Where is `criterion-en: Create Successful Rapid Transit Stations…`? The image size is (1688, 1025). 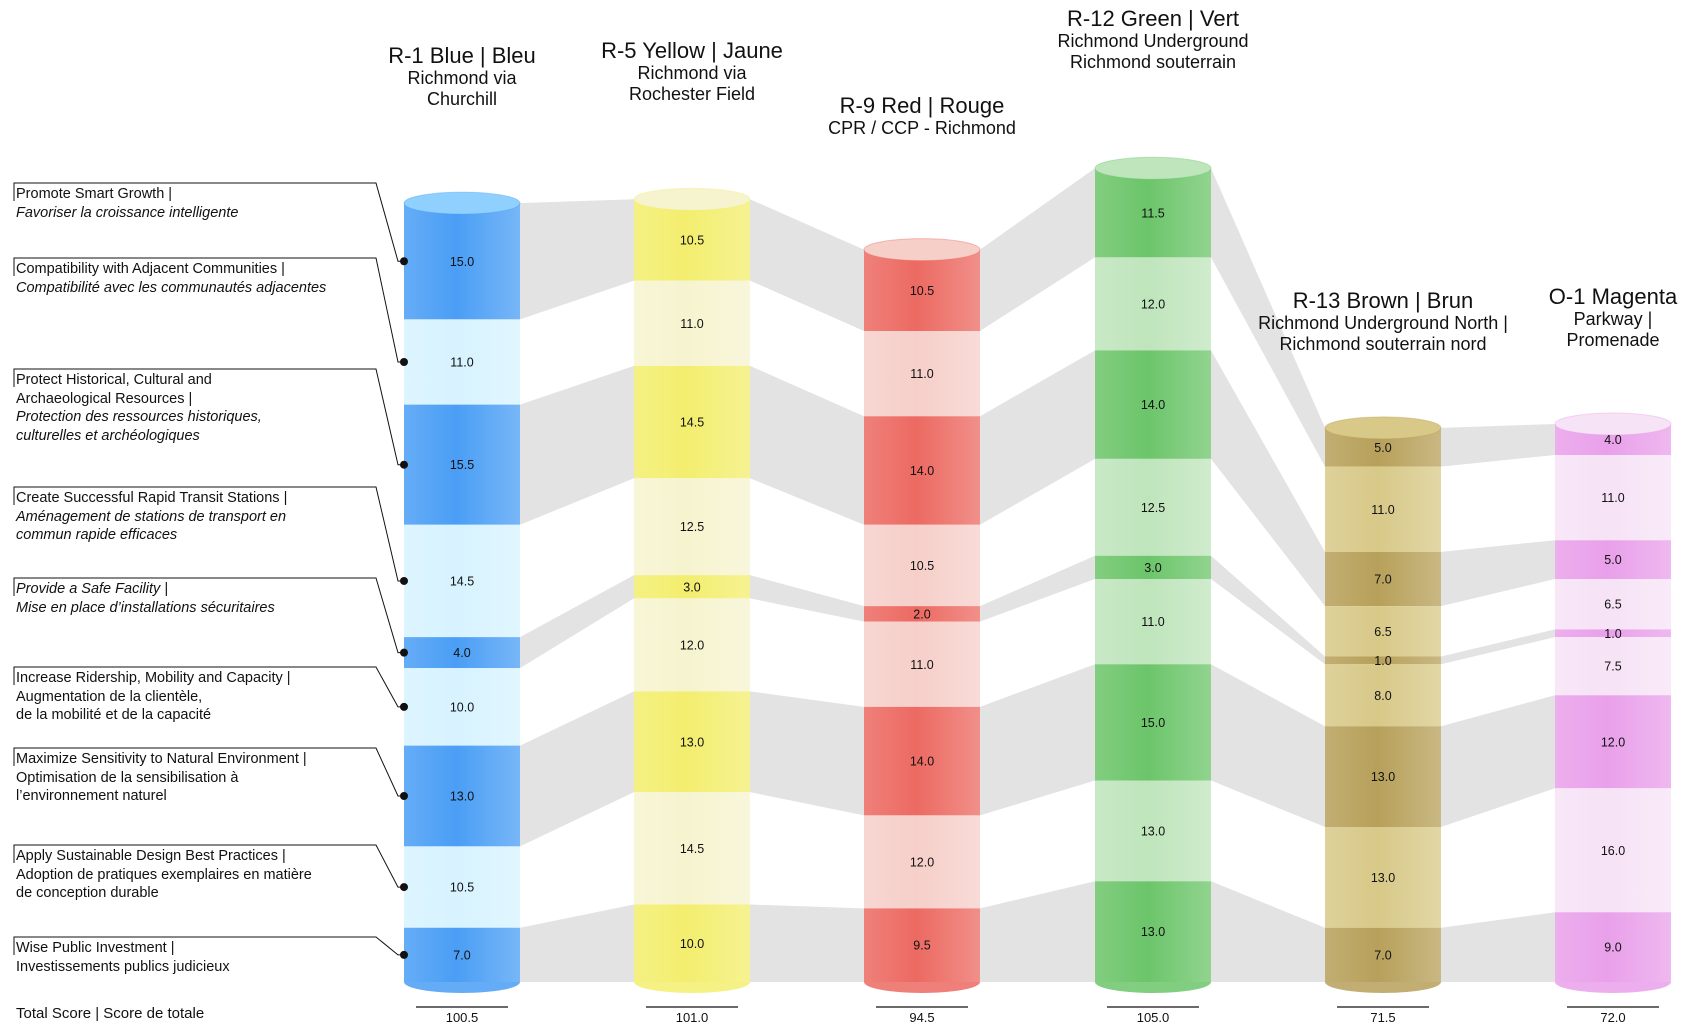
criterion-en: Create Successful Rapid Transit Stations… is located at coordinates (152, 498).